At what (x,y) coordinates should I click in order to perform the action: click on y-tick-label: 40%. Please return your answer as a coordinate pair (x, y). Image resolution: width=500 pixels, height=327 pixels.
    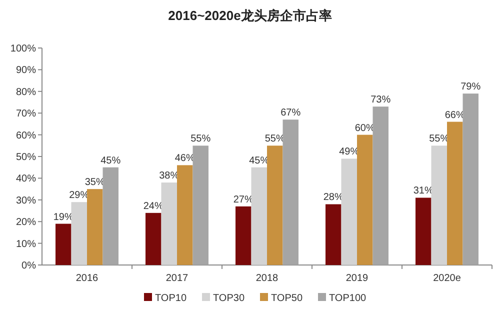
    Looking at the image, I should click on (26, 179).